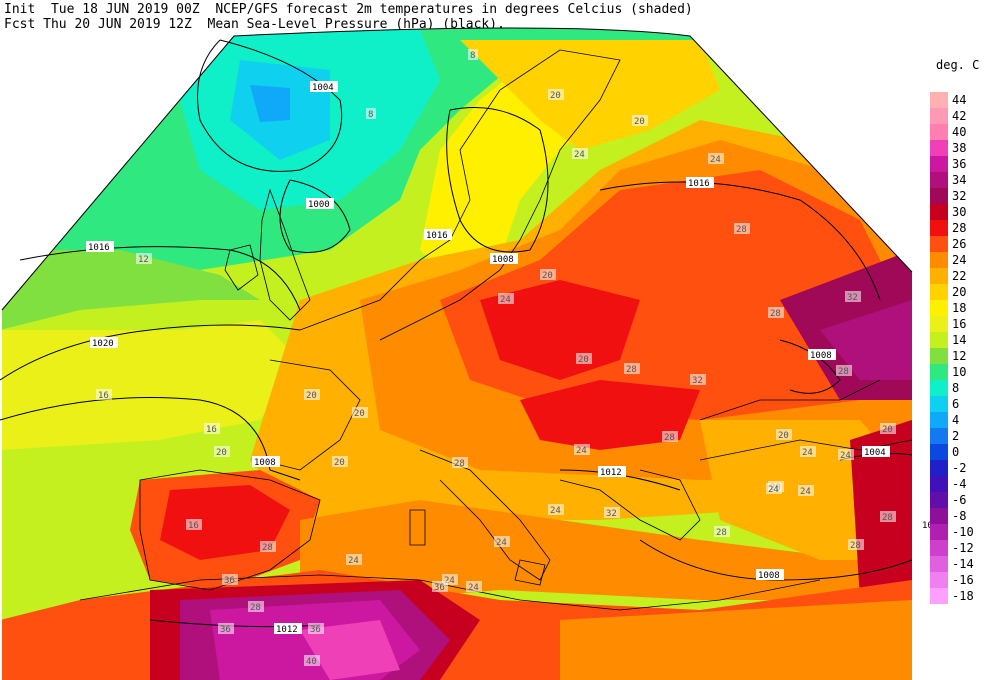 The width and height of the screenshot is (1000, 680). I want to click on legend-label: -8, so click(959, 516).